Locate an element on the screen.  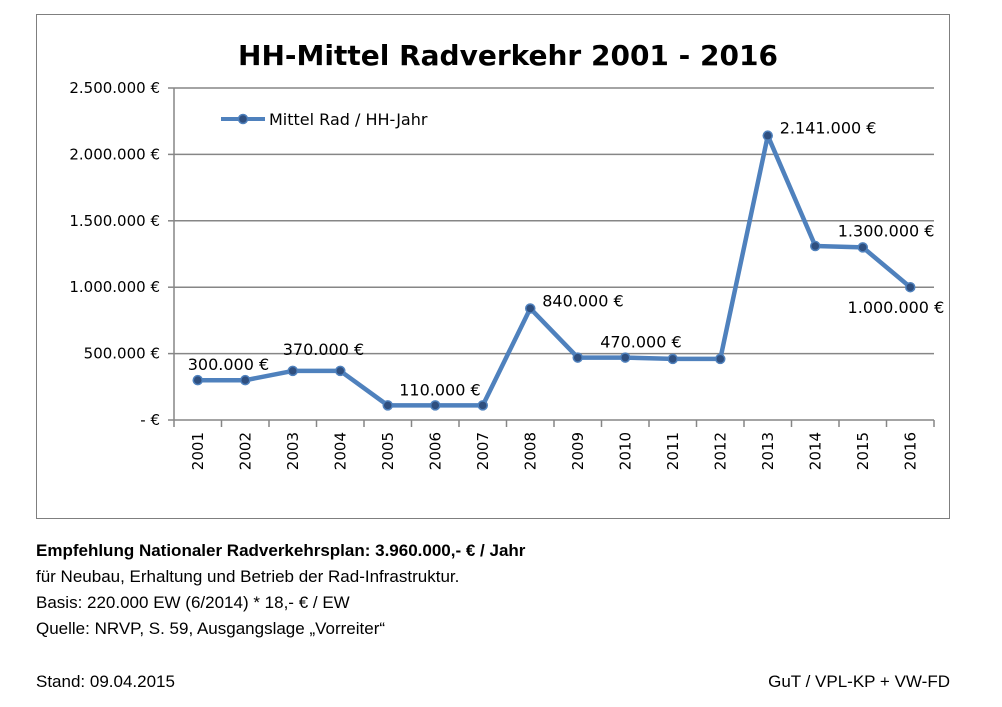
basis-text: Basis: 220.000 EW (6/2014) * 18,- € / EW is located at coordinates (193, 602).